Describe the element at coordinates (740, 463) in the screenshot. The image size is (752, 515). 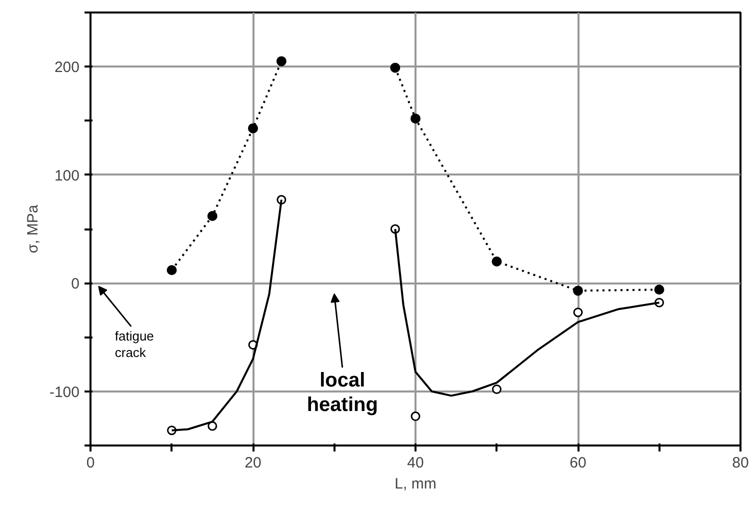
I see `x-tick-label: 80` at that location.